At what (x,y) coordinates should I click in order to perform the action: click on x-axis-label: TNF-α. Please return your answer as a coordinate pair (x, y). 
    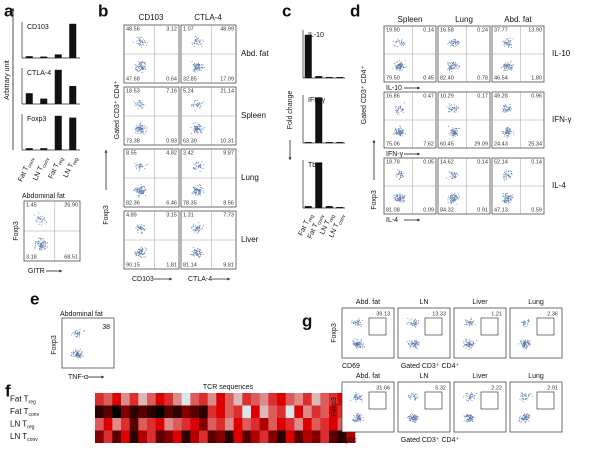
    Looking at the image, I should click on (78, 377).